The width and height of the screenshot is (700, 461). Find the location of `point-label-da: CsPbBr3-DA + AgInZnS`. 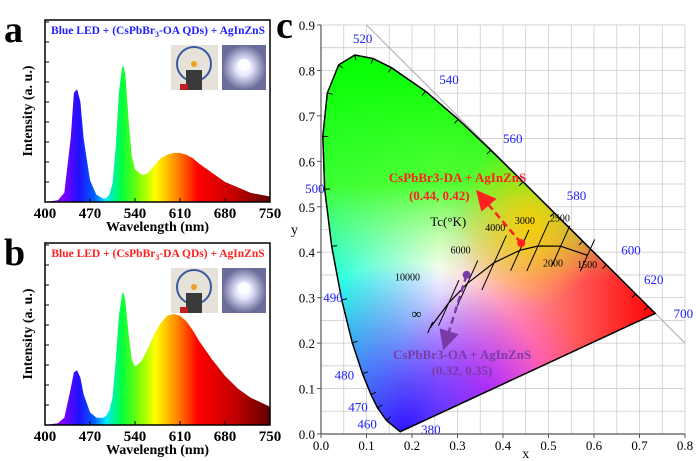

point-label-da: CsPbBr3-DA + AgInZnS is located at coordinates (457, 177).